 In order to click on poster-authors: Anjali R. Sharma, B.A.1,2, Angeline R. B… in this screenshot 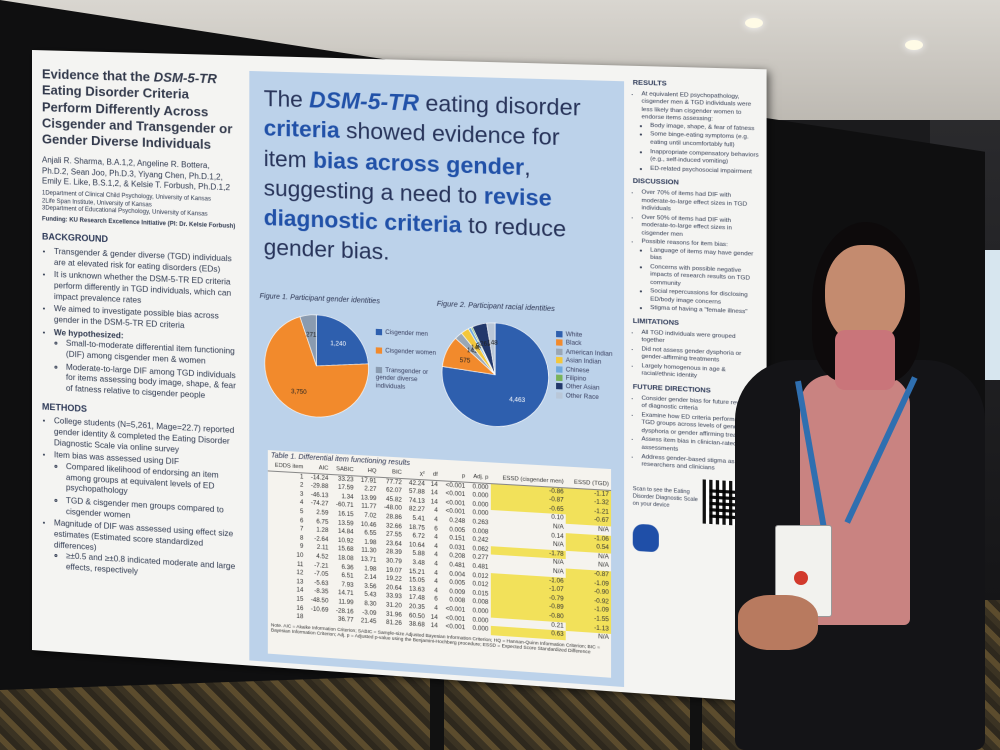, I will do `click(140, 175)`.